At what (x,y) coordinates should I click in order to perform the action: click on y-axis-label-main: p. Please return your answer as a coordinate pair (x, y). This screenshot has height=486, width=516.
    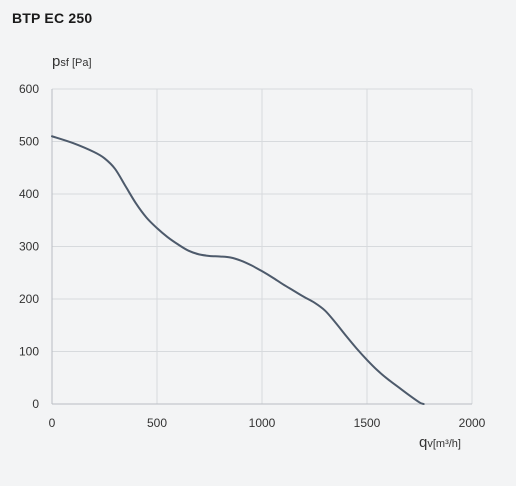
    Looking at the image, I should click on (56, 61).